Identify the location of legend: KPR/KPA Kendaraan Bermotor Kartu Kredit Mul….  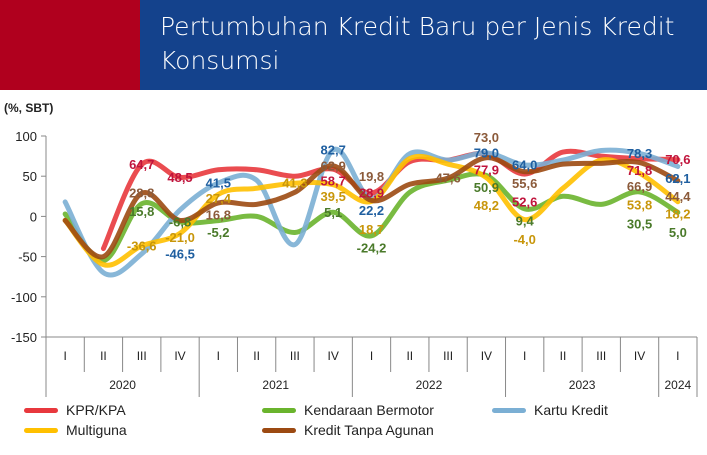
(353, 425).